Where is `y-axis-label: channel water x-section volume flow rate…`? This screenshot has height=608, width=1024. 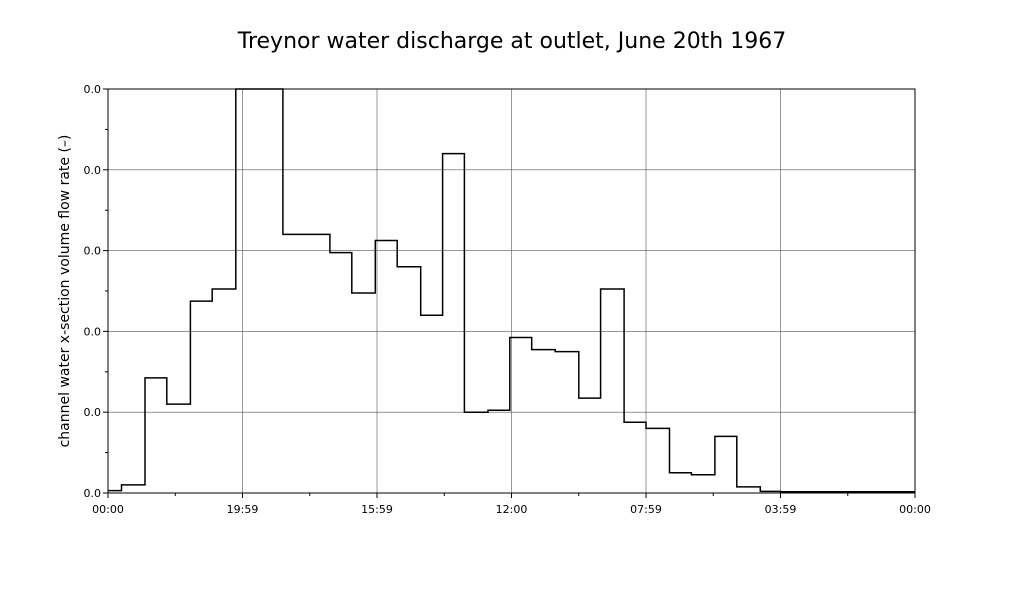 y-axis-label: channel water x-section volume flow rate… is located at coordinates (65, 291).